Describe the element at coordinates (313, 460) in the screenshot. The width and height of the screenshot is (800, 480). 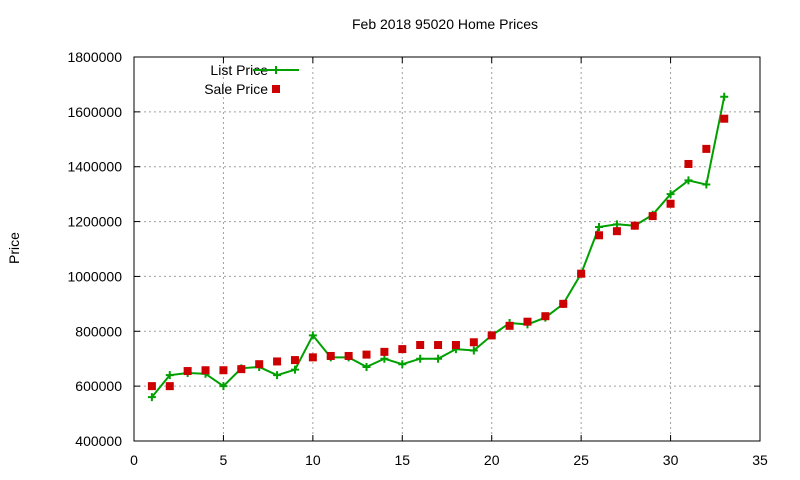
I see `x-tick-label: 10` at that location.